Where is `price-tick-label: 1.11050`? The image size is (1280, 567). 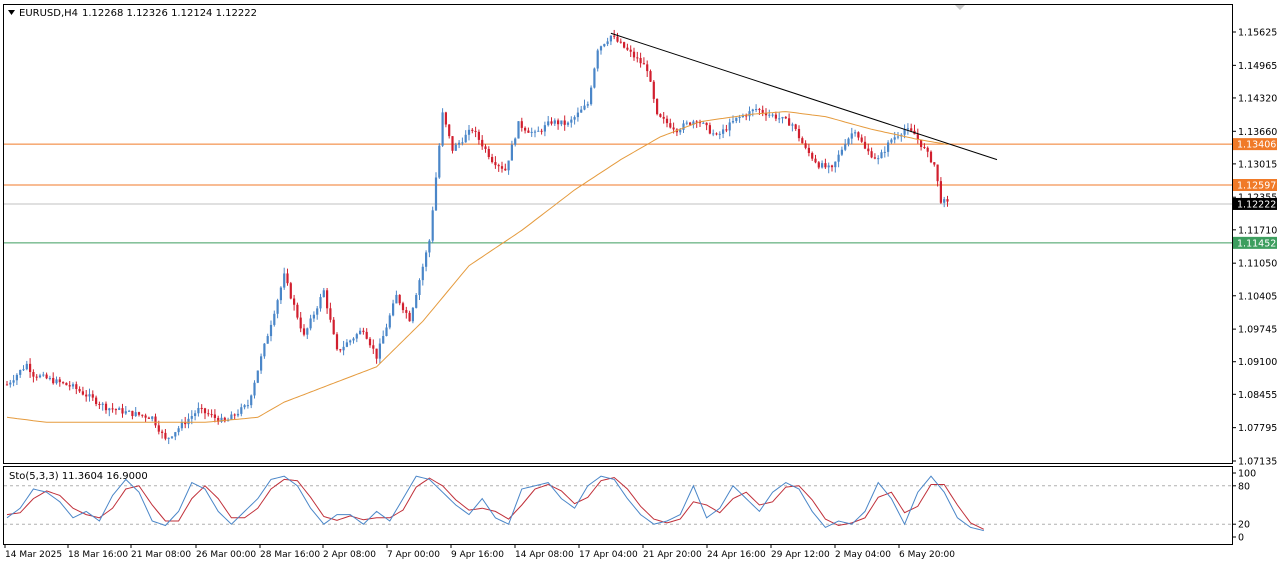
price-tick-label: 1.11050 is located at coordinates (1257, 264).